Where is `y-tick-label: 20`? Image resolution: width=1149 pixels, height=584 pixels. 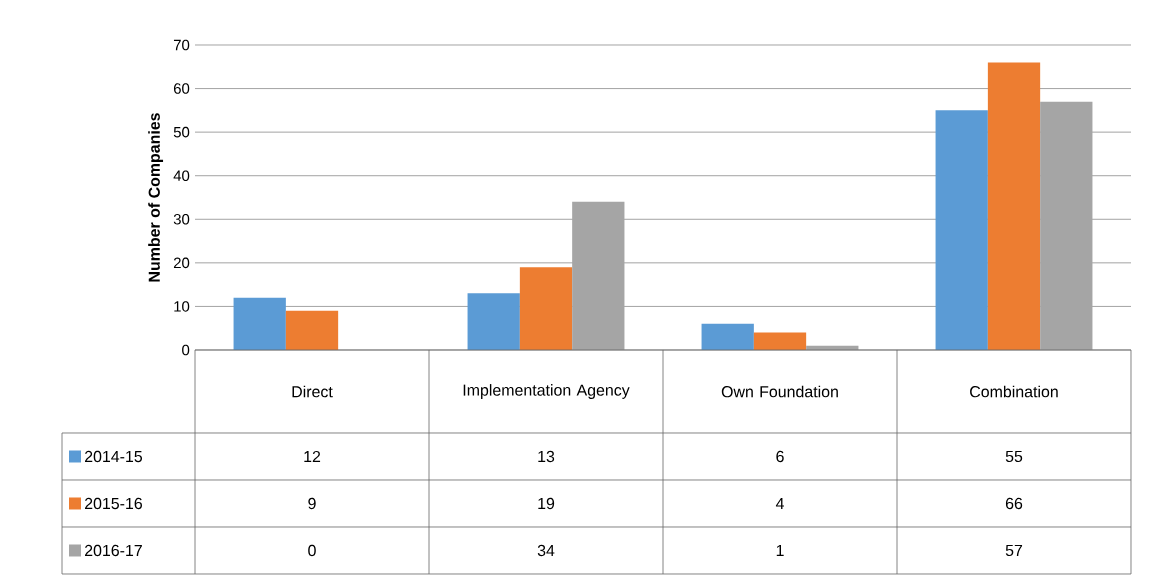 y-tick-label: 20 is located at coordinates (181, 263).